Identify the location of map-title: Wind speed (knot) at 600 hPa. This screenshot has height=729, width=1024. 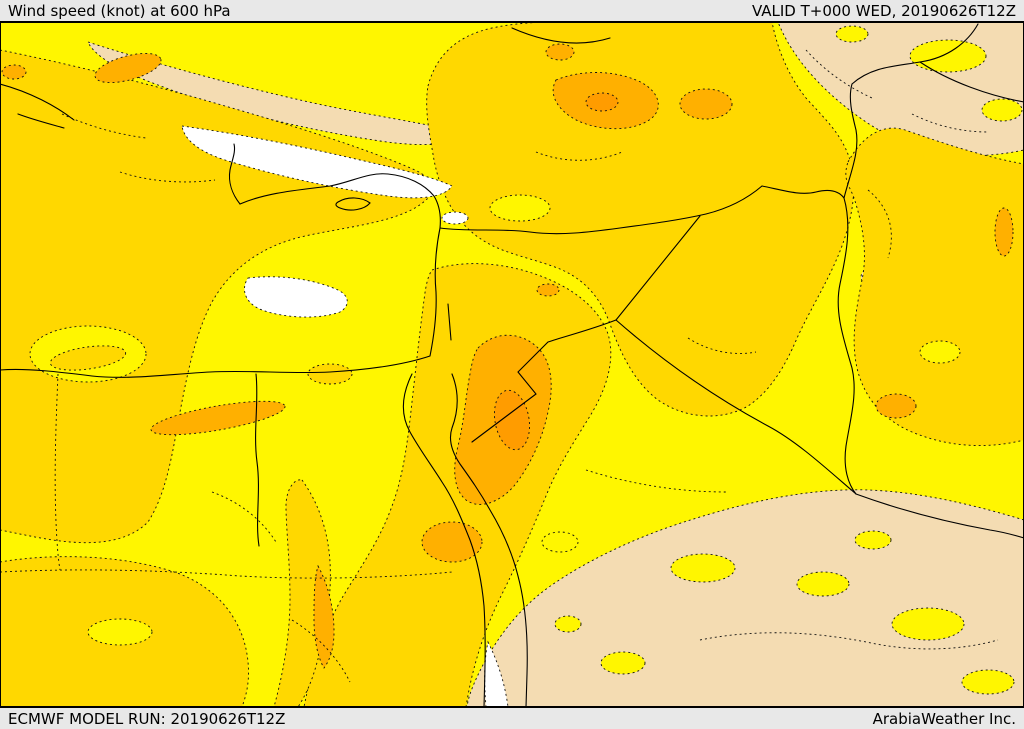
(119, 10).